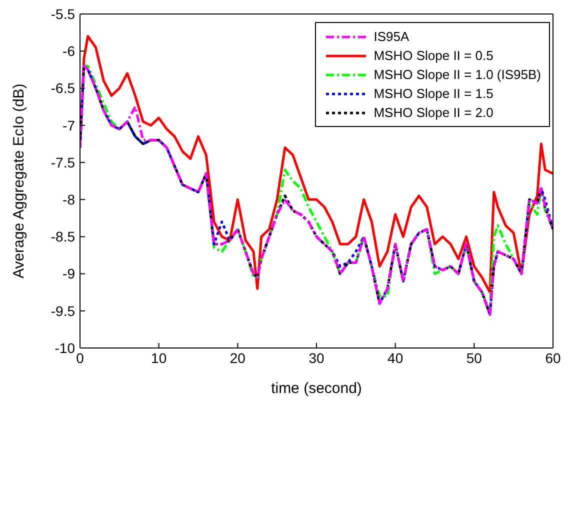  I want to click on y-tick-label: -10, so click(65, 348).